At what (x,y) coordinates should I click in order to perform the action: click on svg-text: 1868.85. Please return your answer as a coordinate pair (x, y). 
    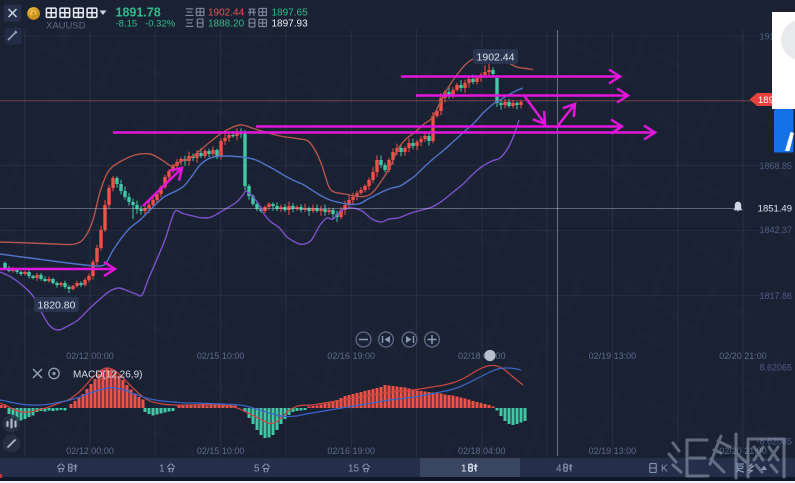
    Looking at the image, I should click on (775, 166).